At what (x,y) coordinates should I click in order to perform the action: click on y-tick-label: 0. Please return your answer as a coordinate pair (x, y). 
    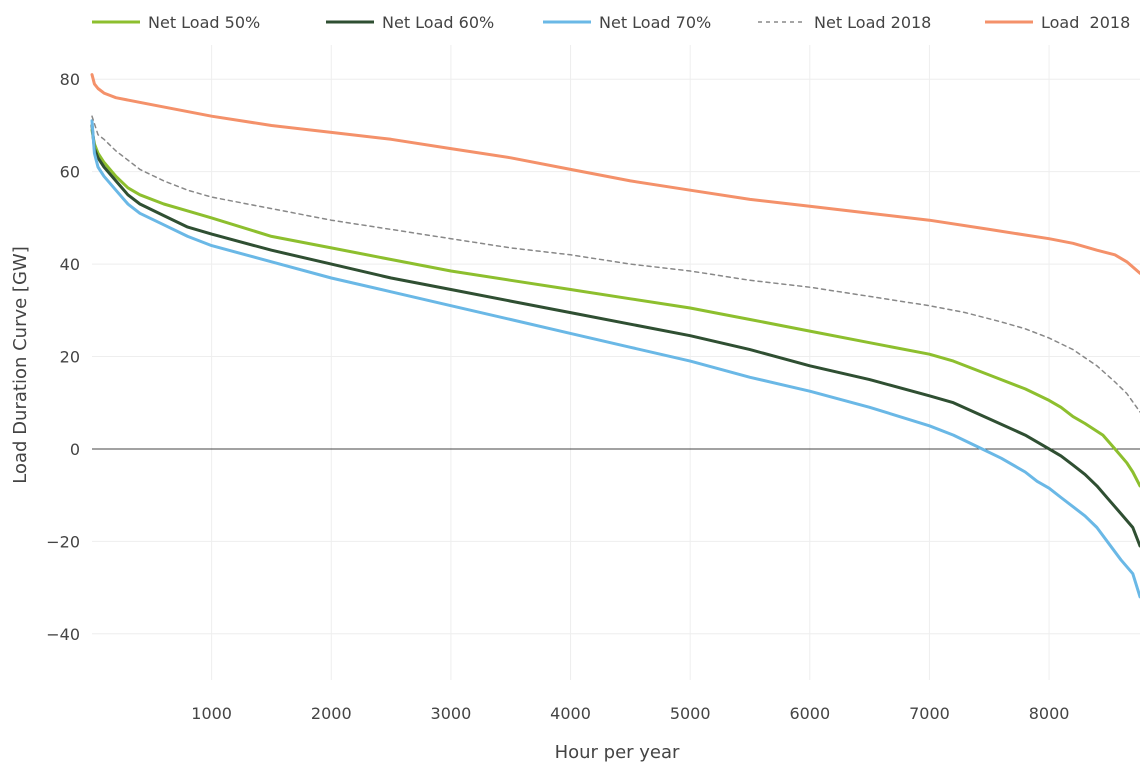
    Looking at the image, I should click on (75, 449).